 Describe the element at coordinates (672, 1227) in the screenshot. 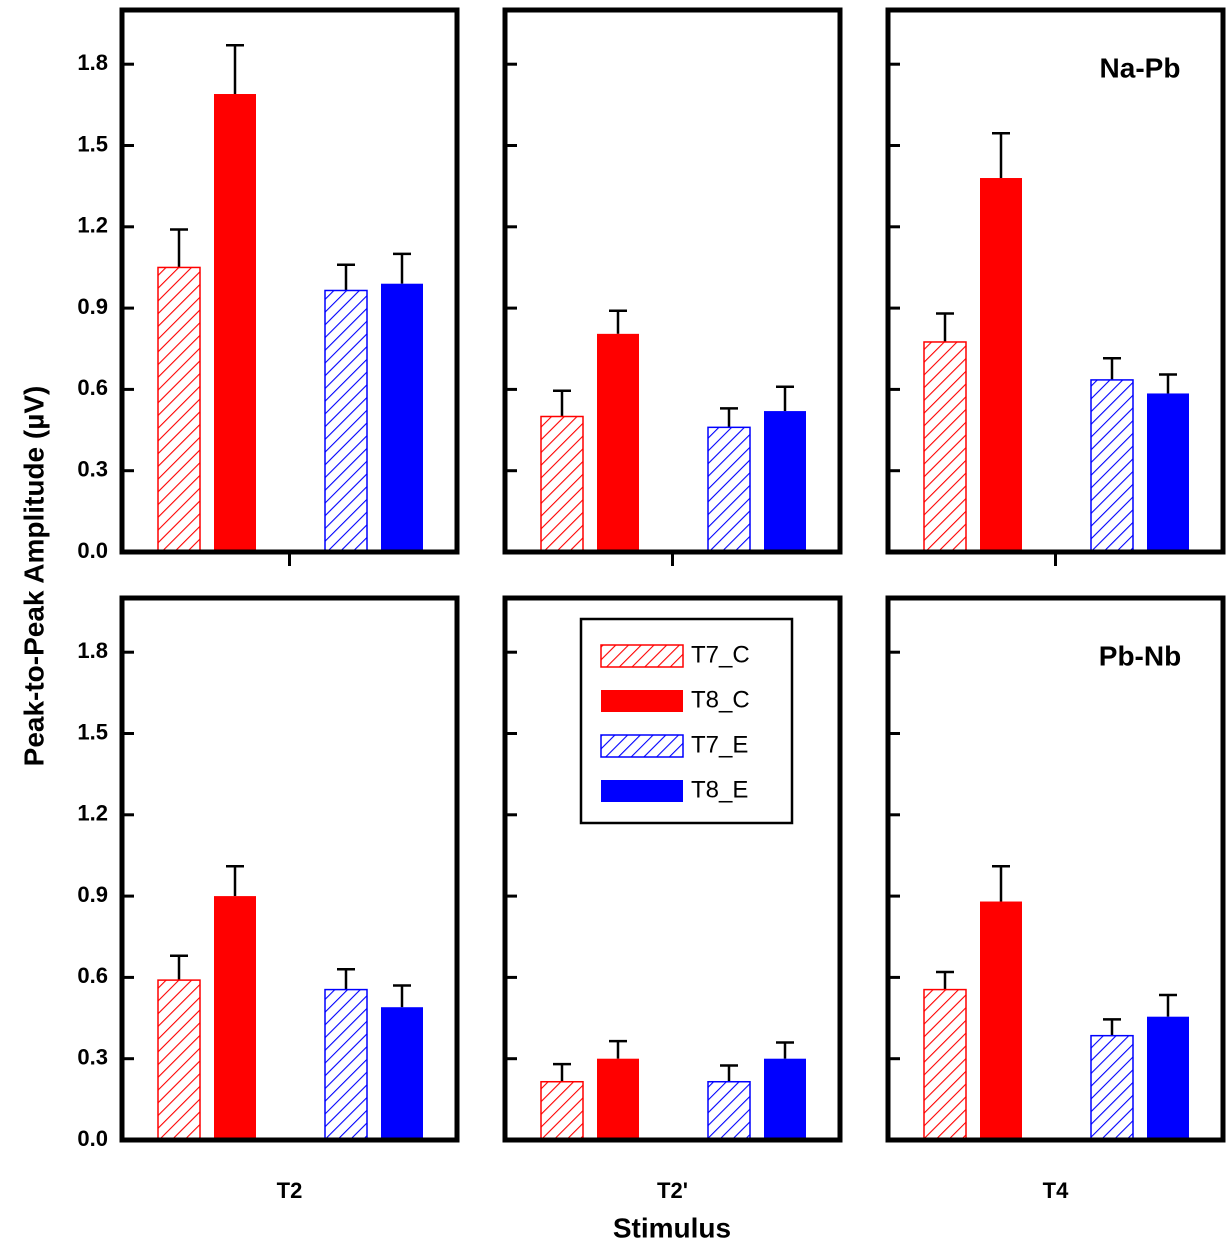

I see `x-axis-label: Stimulus` at that location.